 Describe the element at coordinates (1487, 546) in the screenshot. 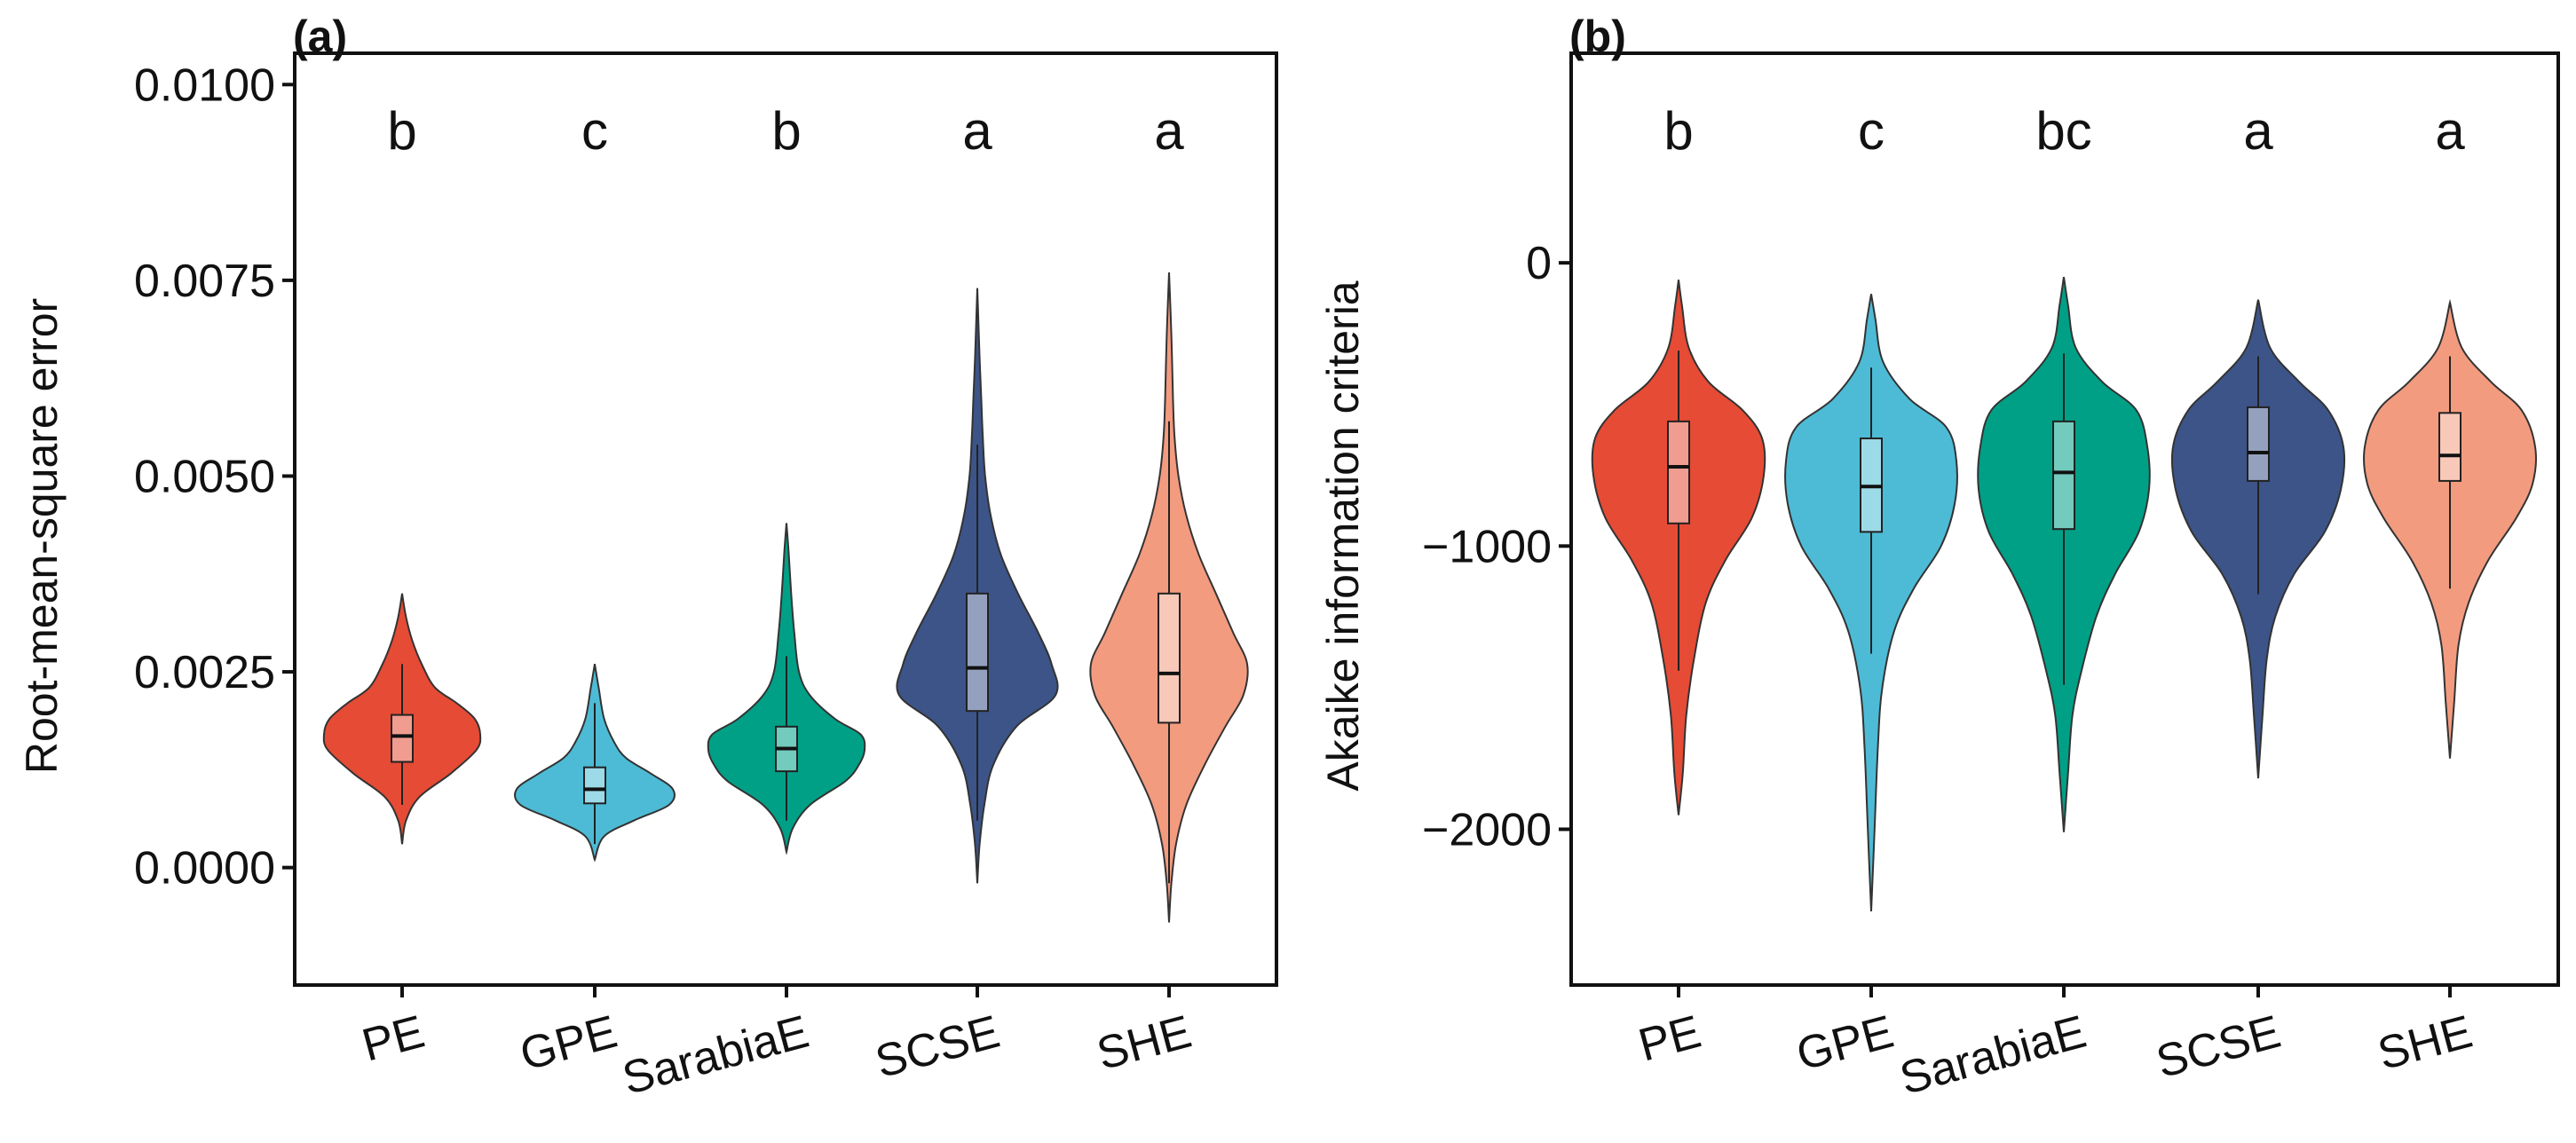

I see `y-tick-label: −1000` at that location.